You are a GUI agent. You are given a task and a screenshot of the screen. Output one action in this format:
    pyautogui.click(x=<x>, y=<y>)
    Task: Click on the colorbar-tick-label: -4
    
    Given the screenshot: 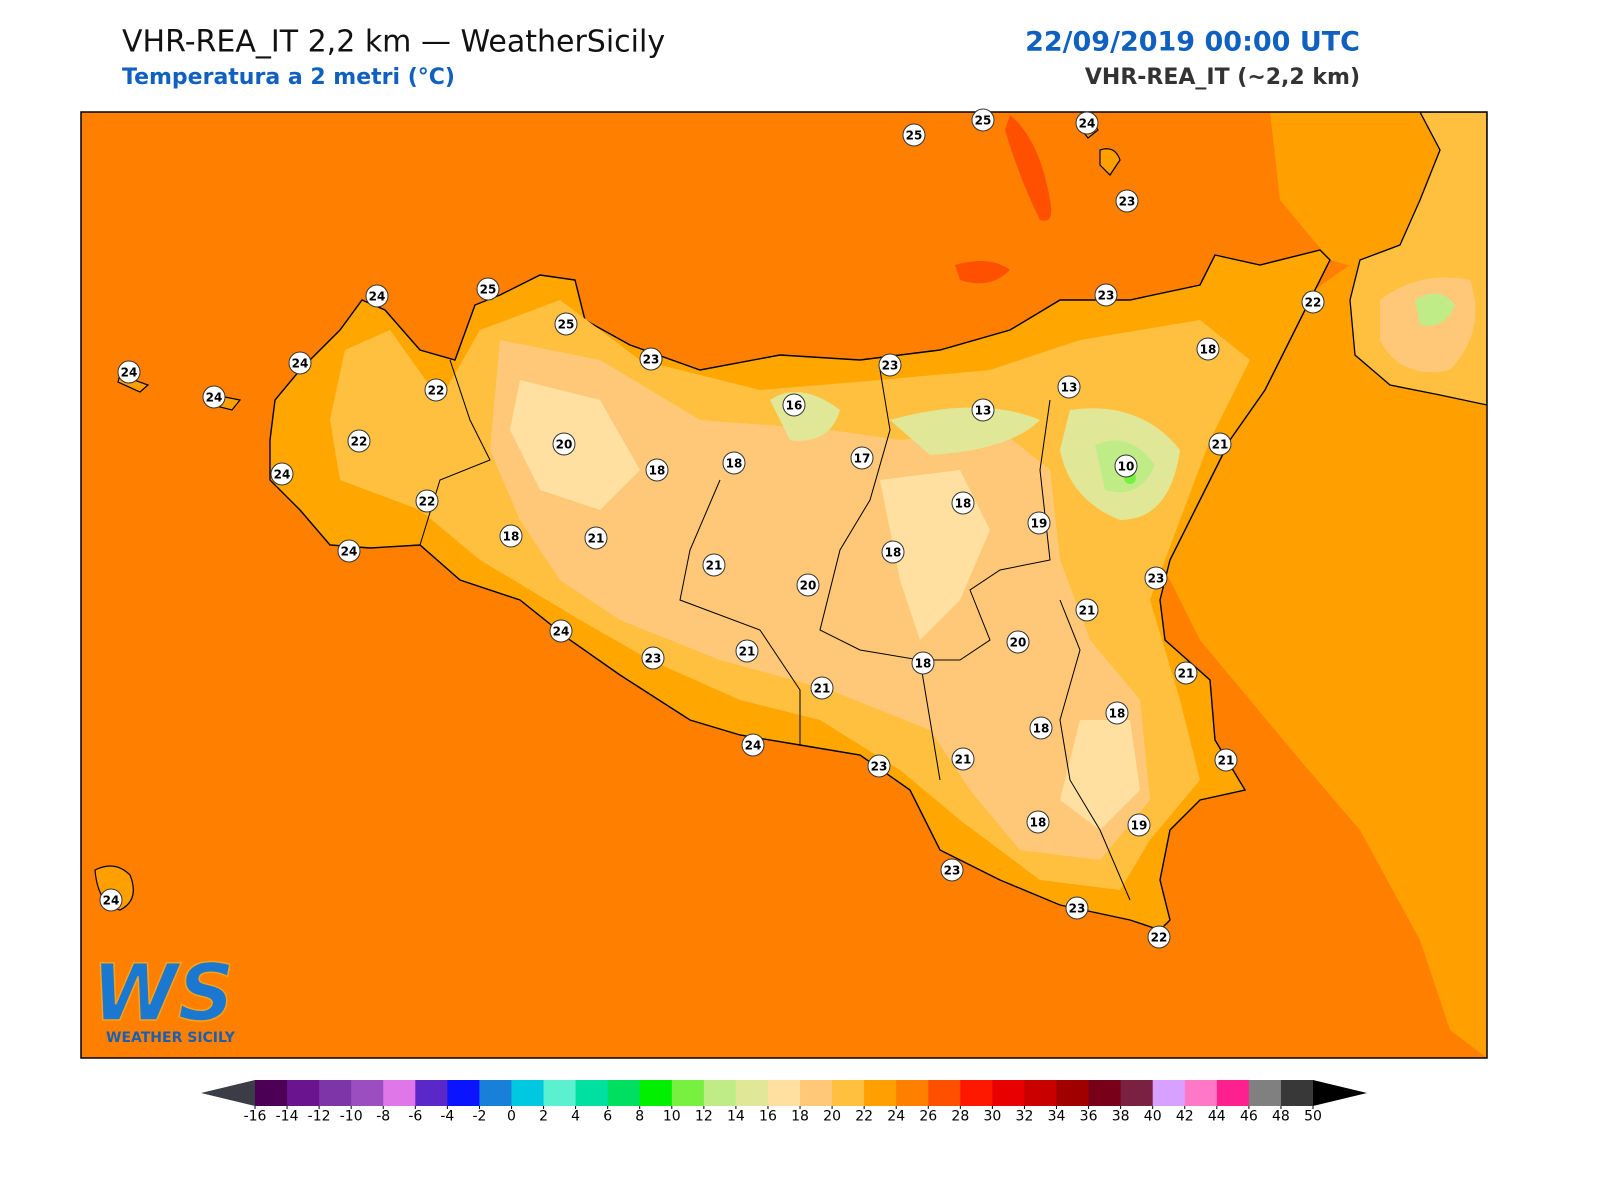 What is the action you would take?
    pyautogui.click(x=447, y=1117)
    